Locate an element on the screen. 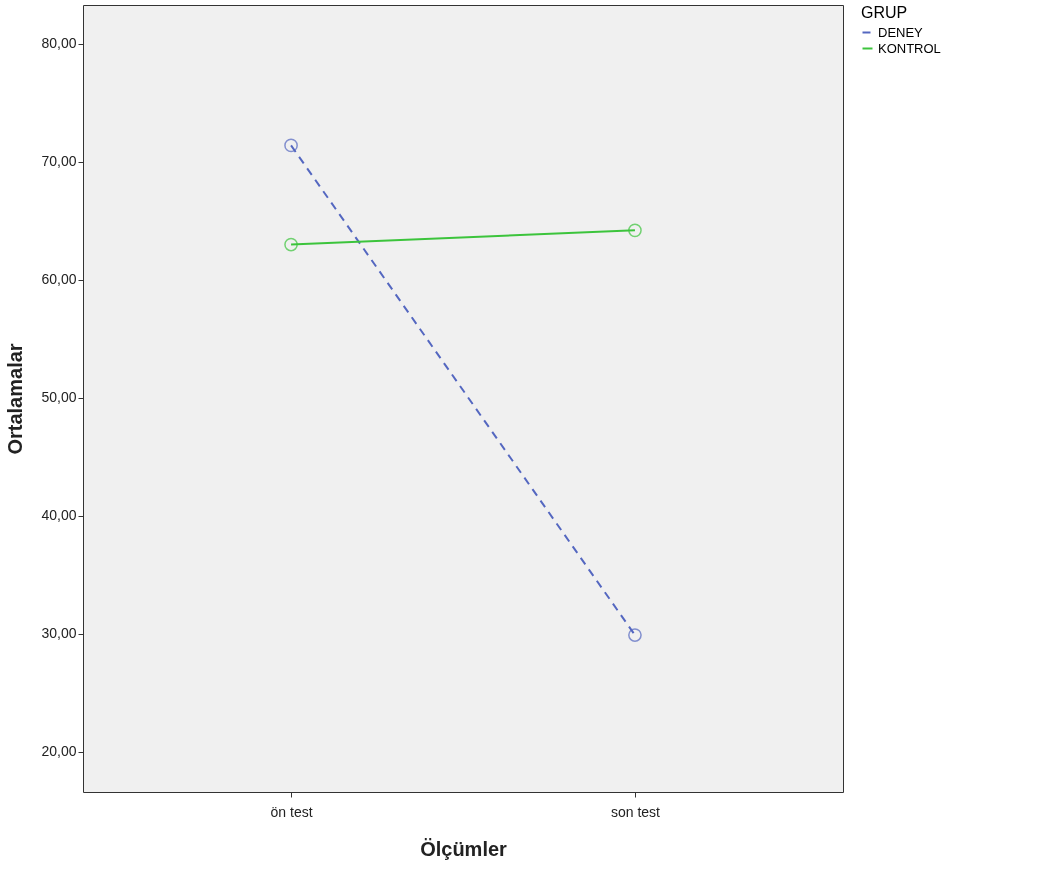 This screenshot has width=1042, height=887. legend-label: KONTROL is located at coordinates (909, 48).